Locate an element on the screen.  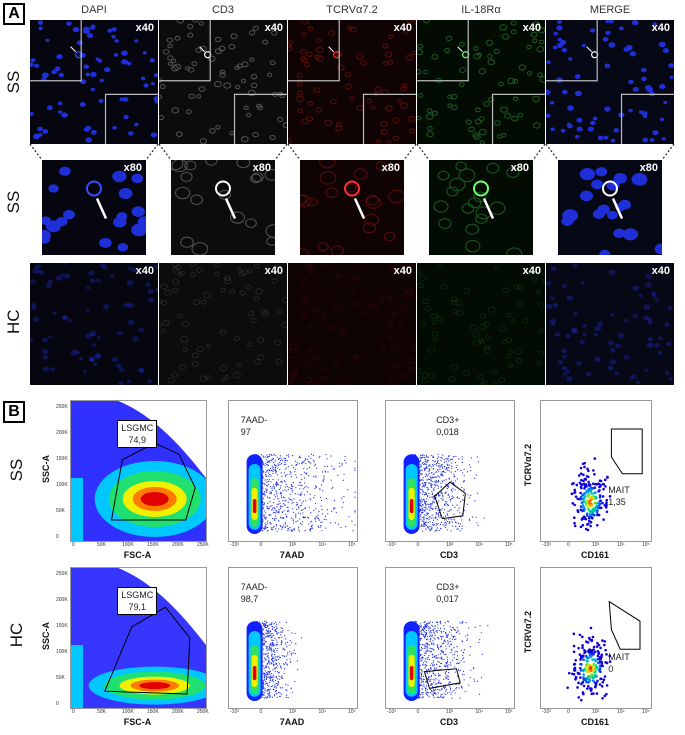
tile-dapi-row2: x40 is located at coordinates (94, 324).